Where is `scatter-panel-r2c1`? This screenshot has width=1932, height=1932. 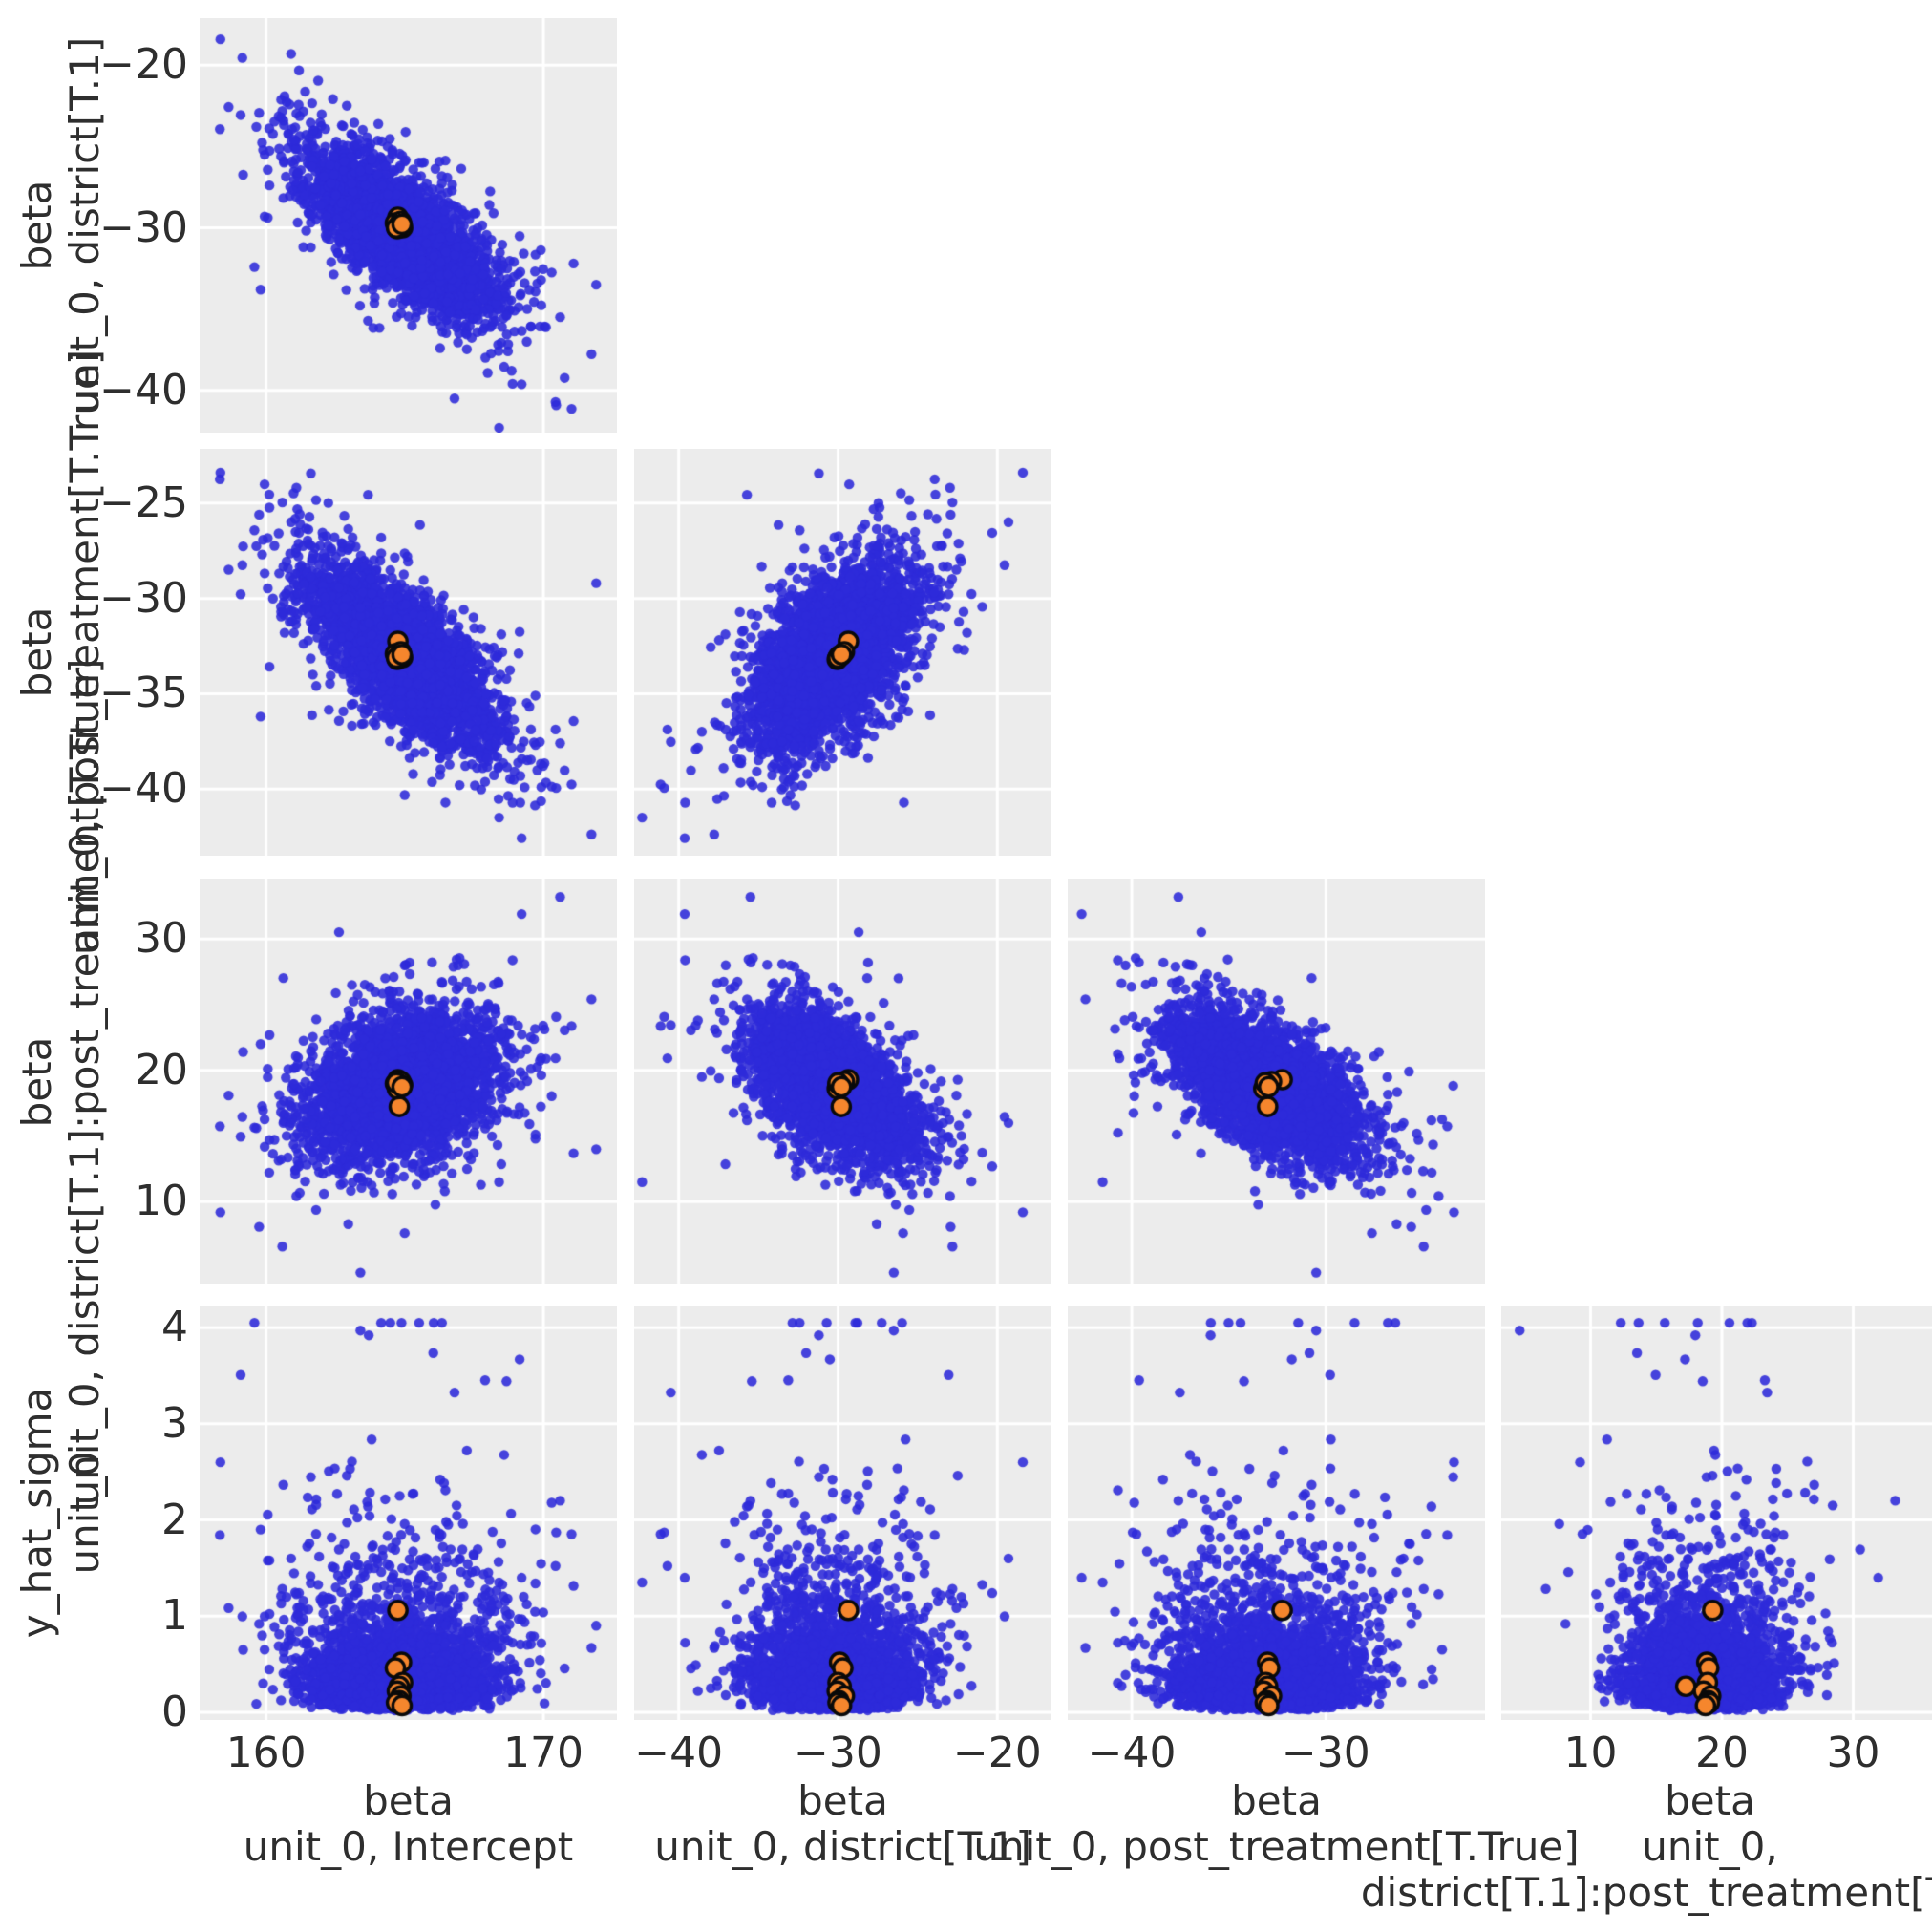 scatter-panel-r2c1 is located at coordinates (408, 652).